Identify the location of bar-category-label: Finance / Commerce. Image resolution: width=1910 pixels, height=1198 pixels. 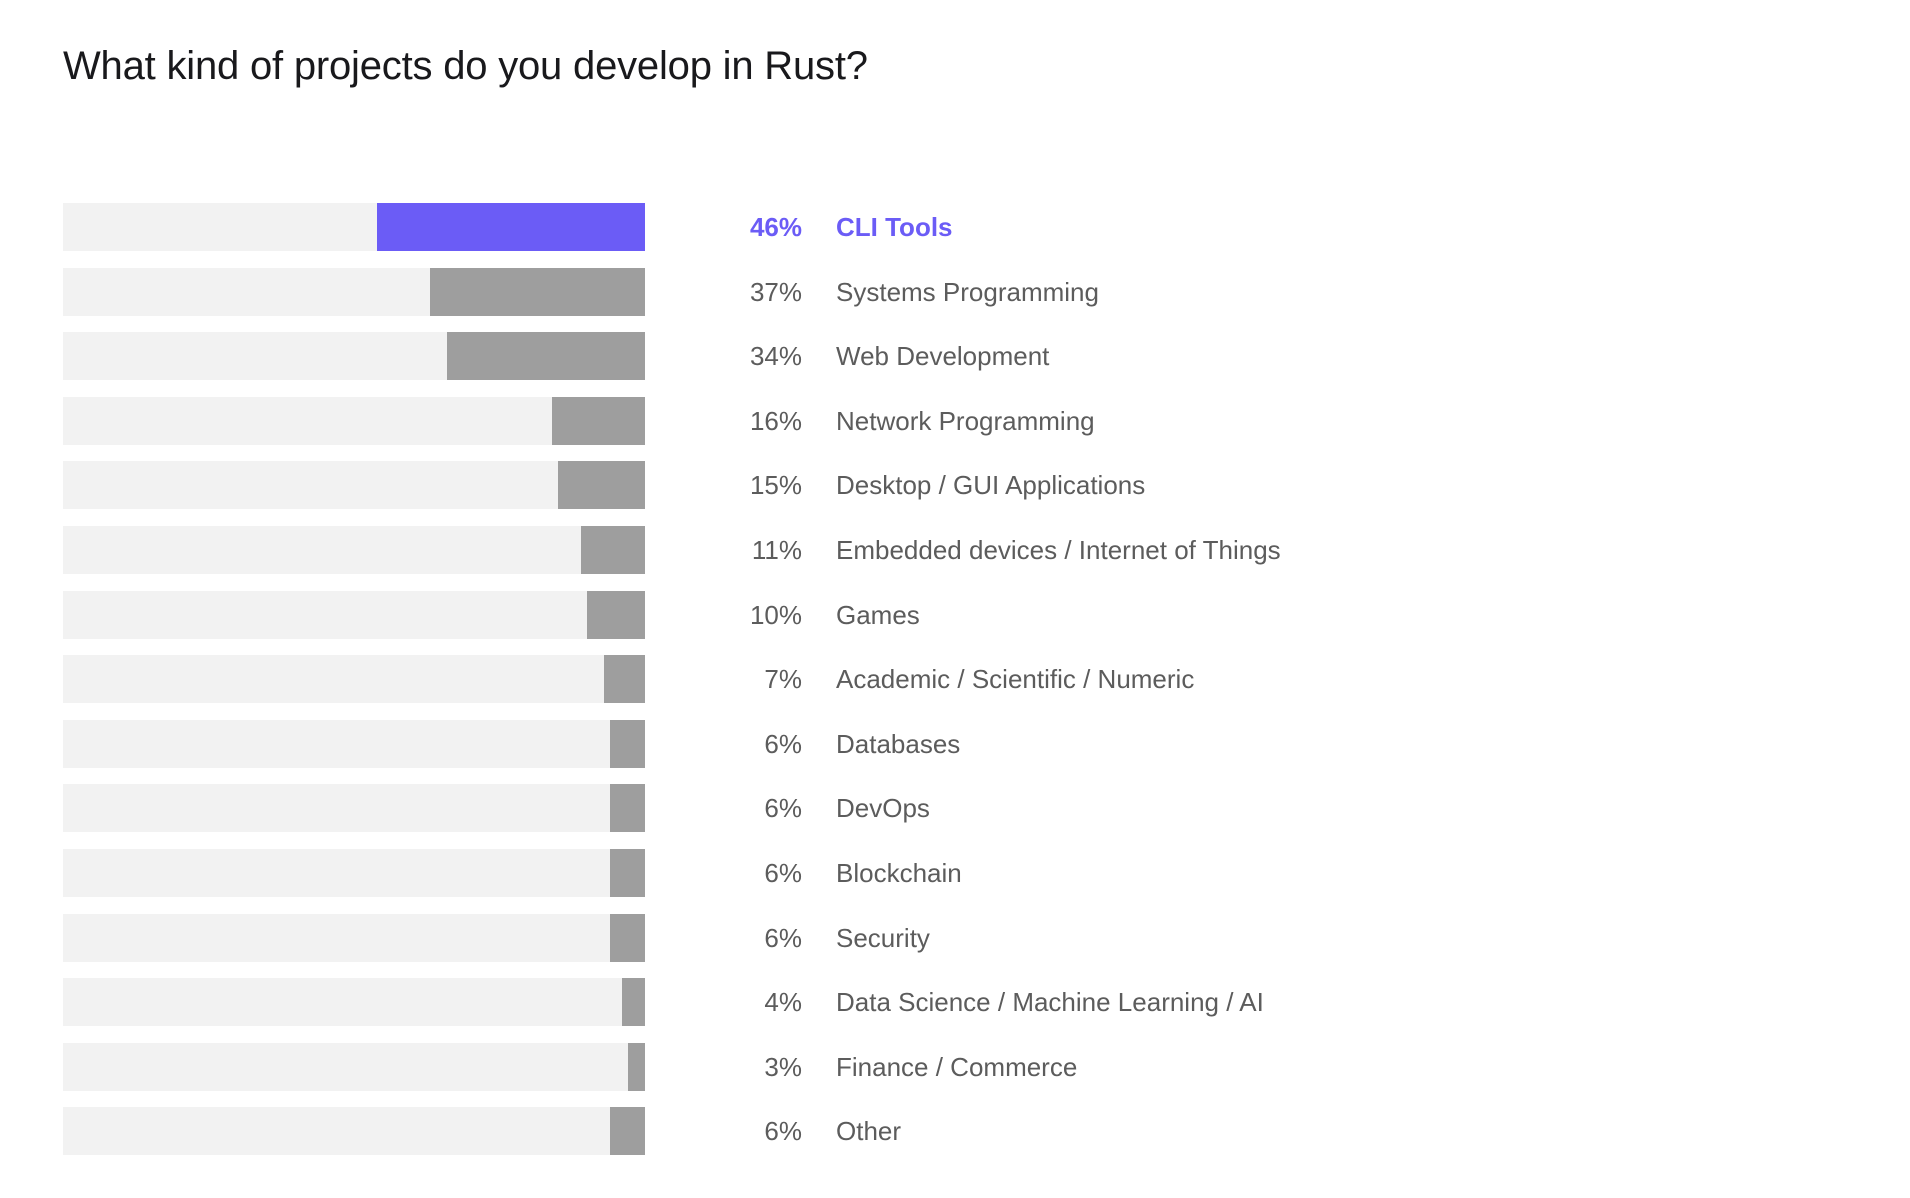
(957, 1066).